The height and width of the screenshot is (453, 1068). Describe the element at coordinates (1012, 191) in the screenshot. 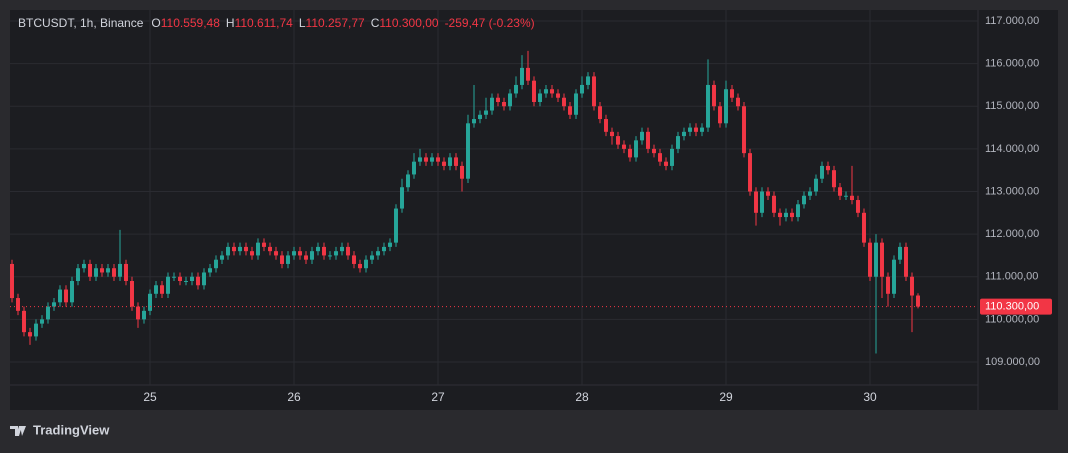

I see `y-tick-label: 113.000,00` at that location.